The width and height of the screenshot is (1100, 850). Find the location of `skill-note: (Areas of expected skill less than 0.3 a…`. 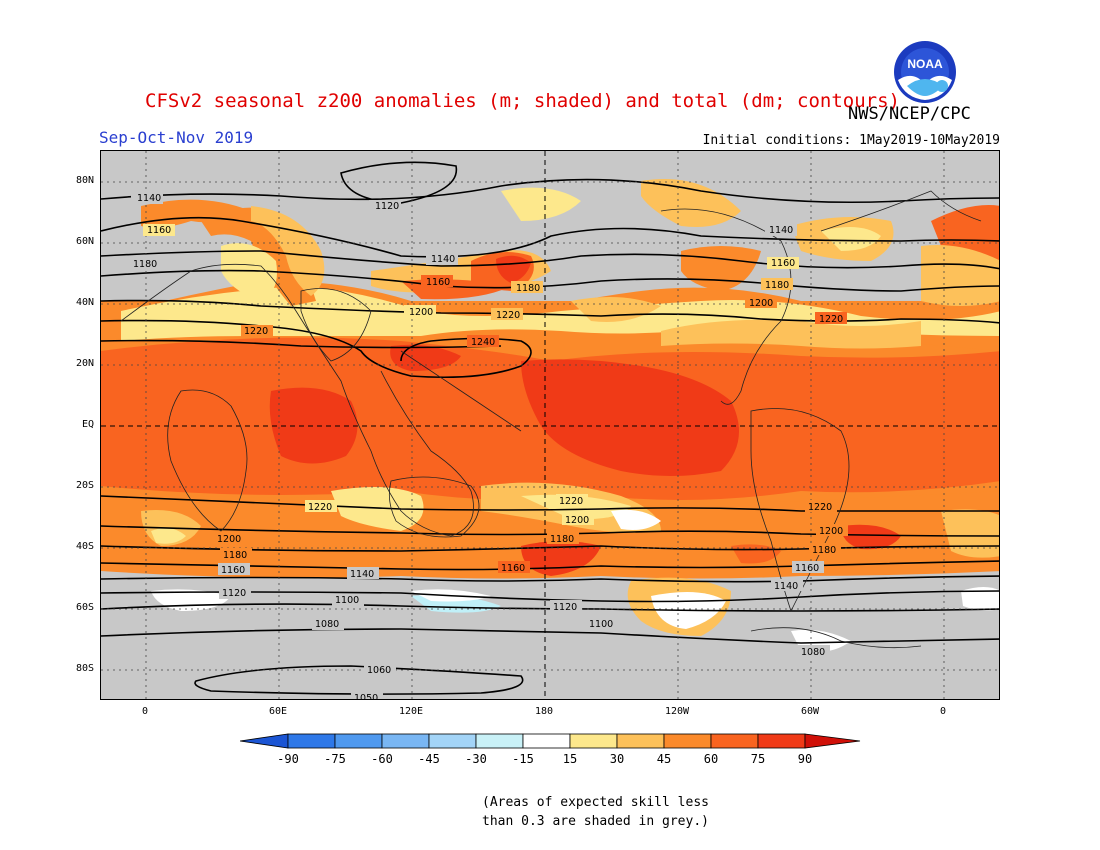

skill-note: (Areas of expected skill less than 0.3 a… is located at coordinates (595, 812).